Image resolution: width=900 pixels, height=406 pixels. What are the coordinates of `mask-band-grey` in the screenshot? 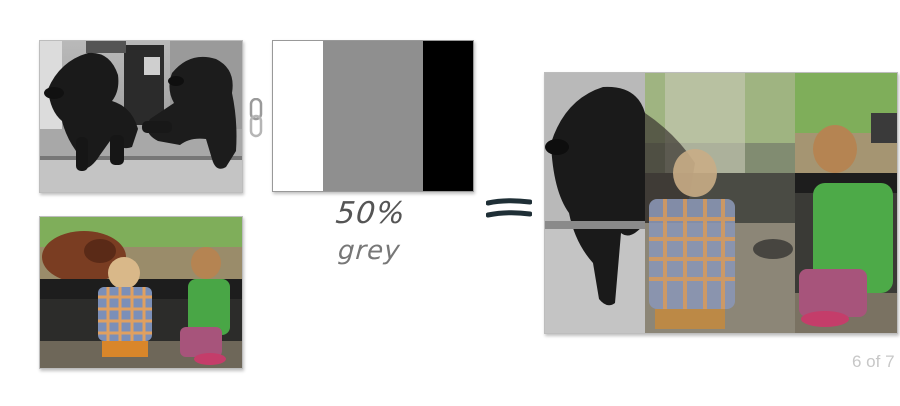 It's located at (373, 116).